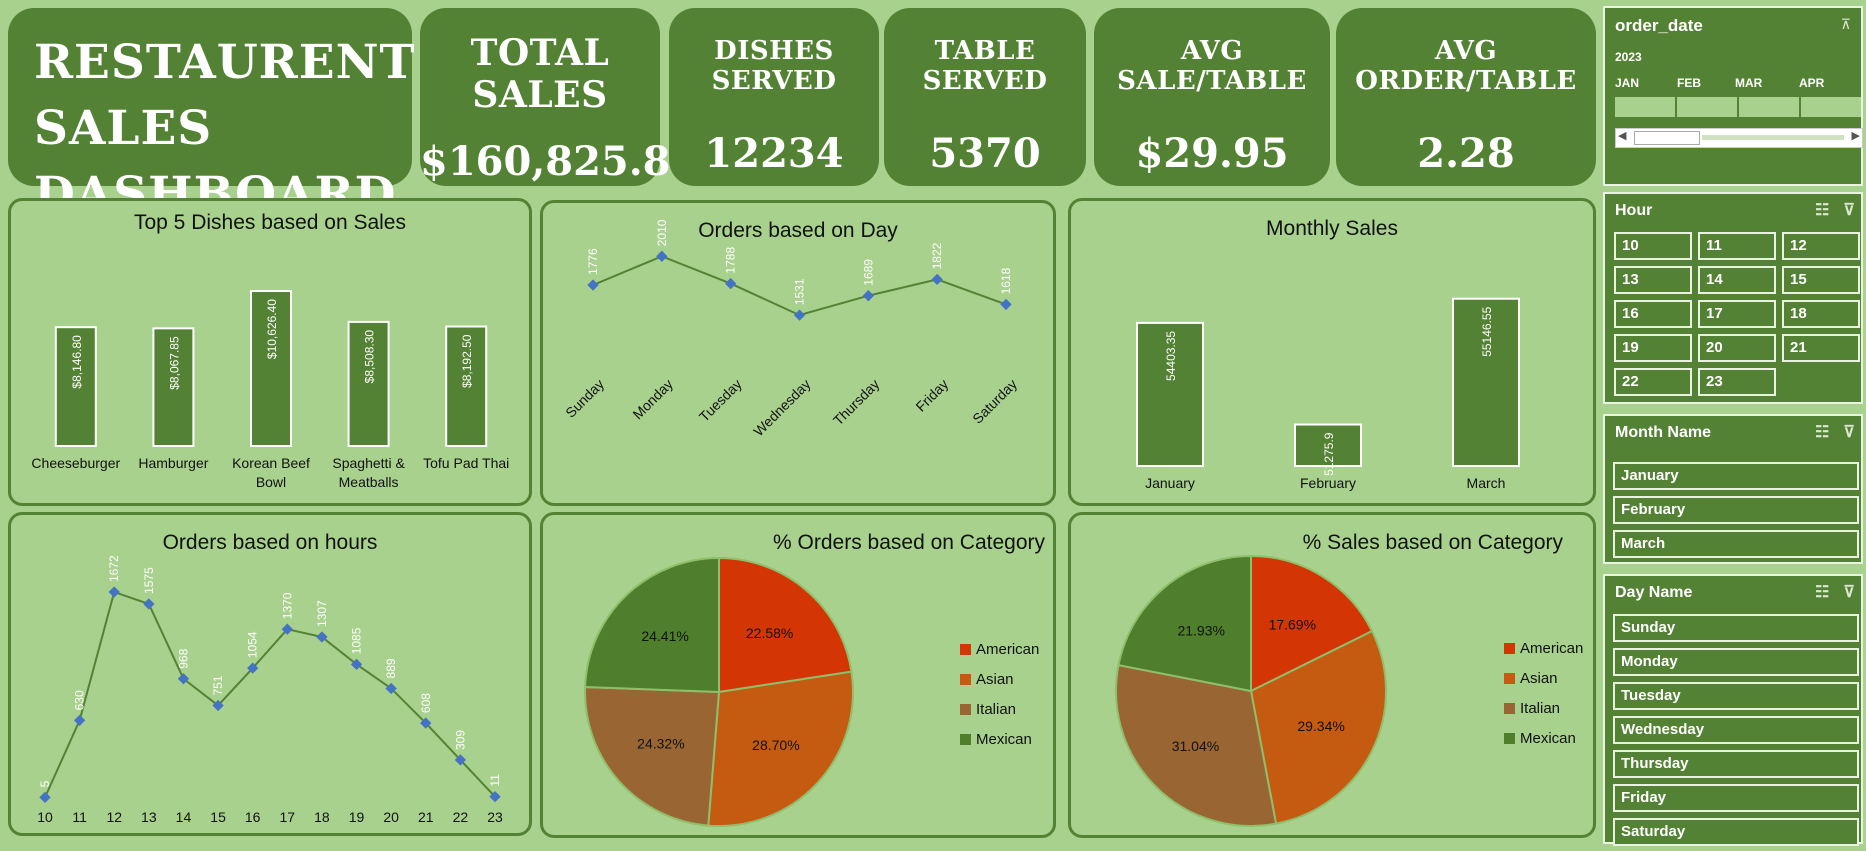 This screenshot has height=851, width=1866. Describe the element at coordinates (149, 817) in the screenshot. I see `category-label: 13` at that location.